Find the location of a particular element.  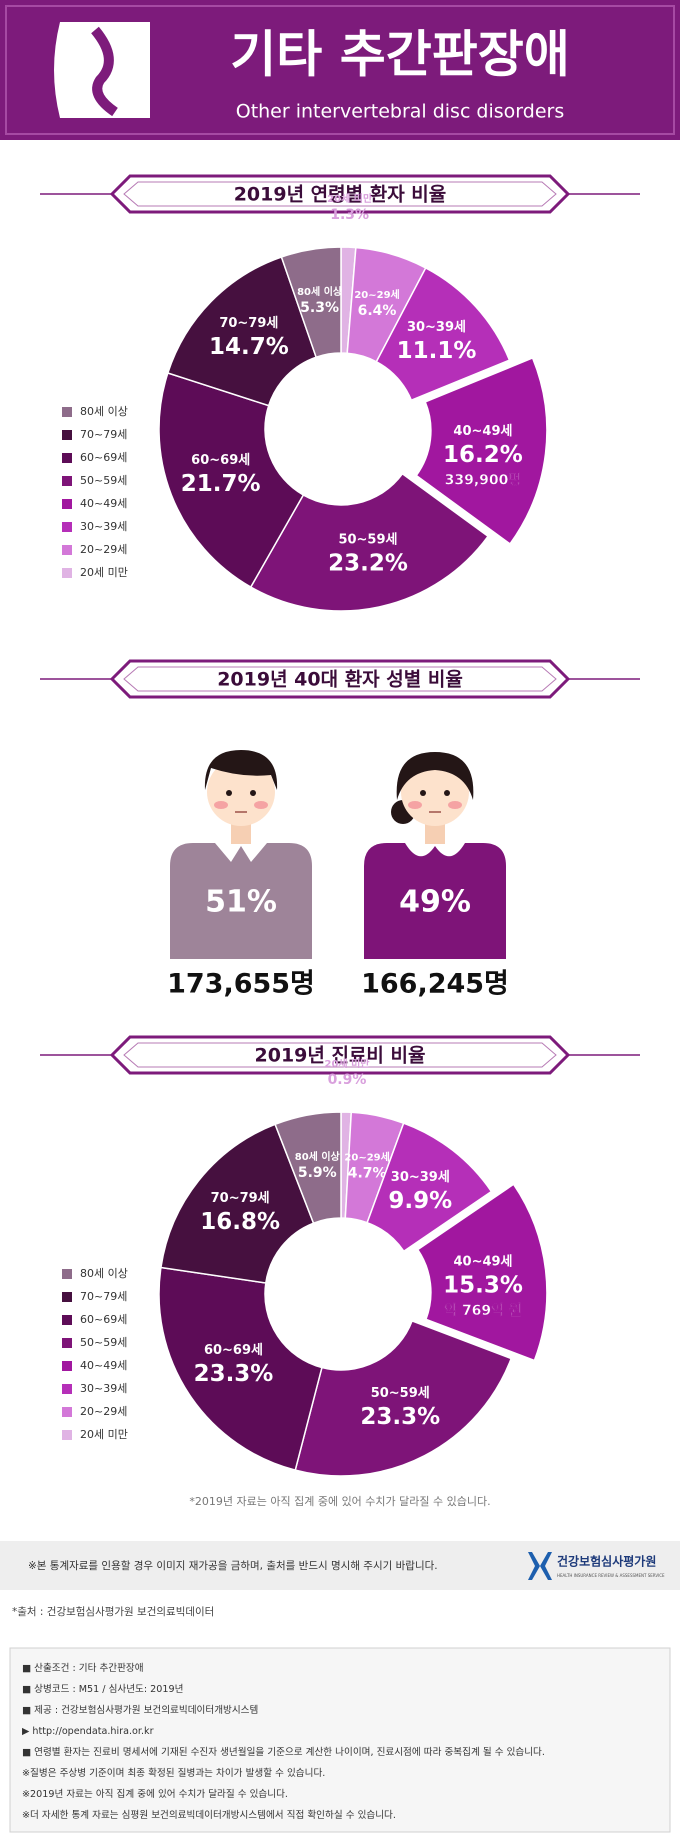

section-title: 2019년 40대 환자 성별 비율 is located at coordinates (340, 680).